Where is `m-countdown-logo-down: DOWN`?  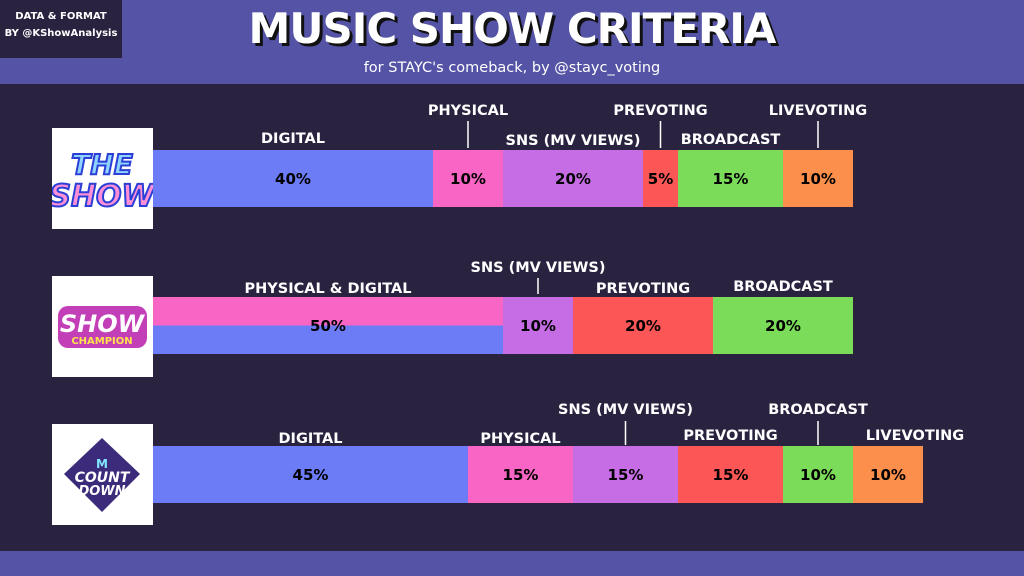 m-countdown-logo-down: DOWN is located at coordinates (101, 491).